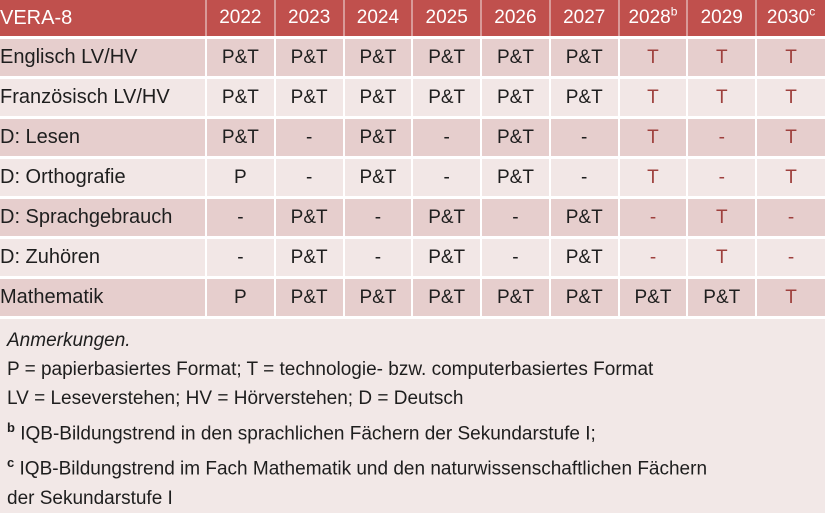  What do you see at coordinates (653, 19) in the screenshot?
I see `year-column-header: 2028b` at bounding box center [653, 19].